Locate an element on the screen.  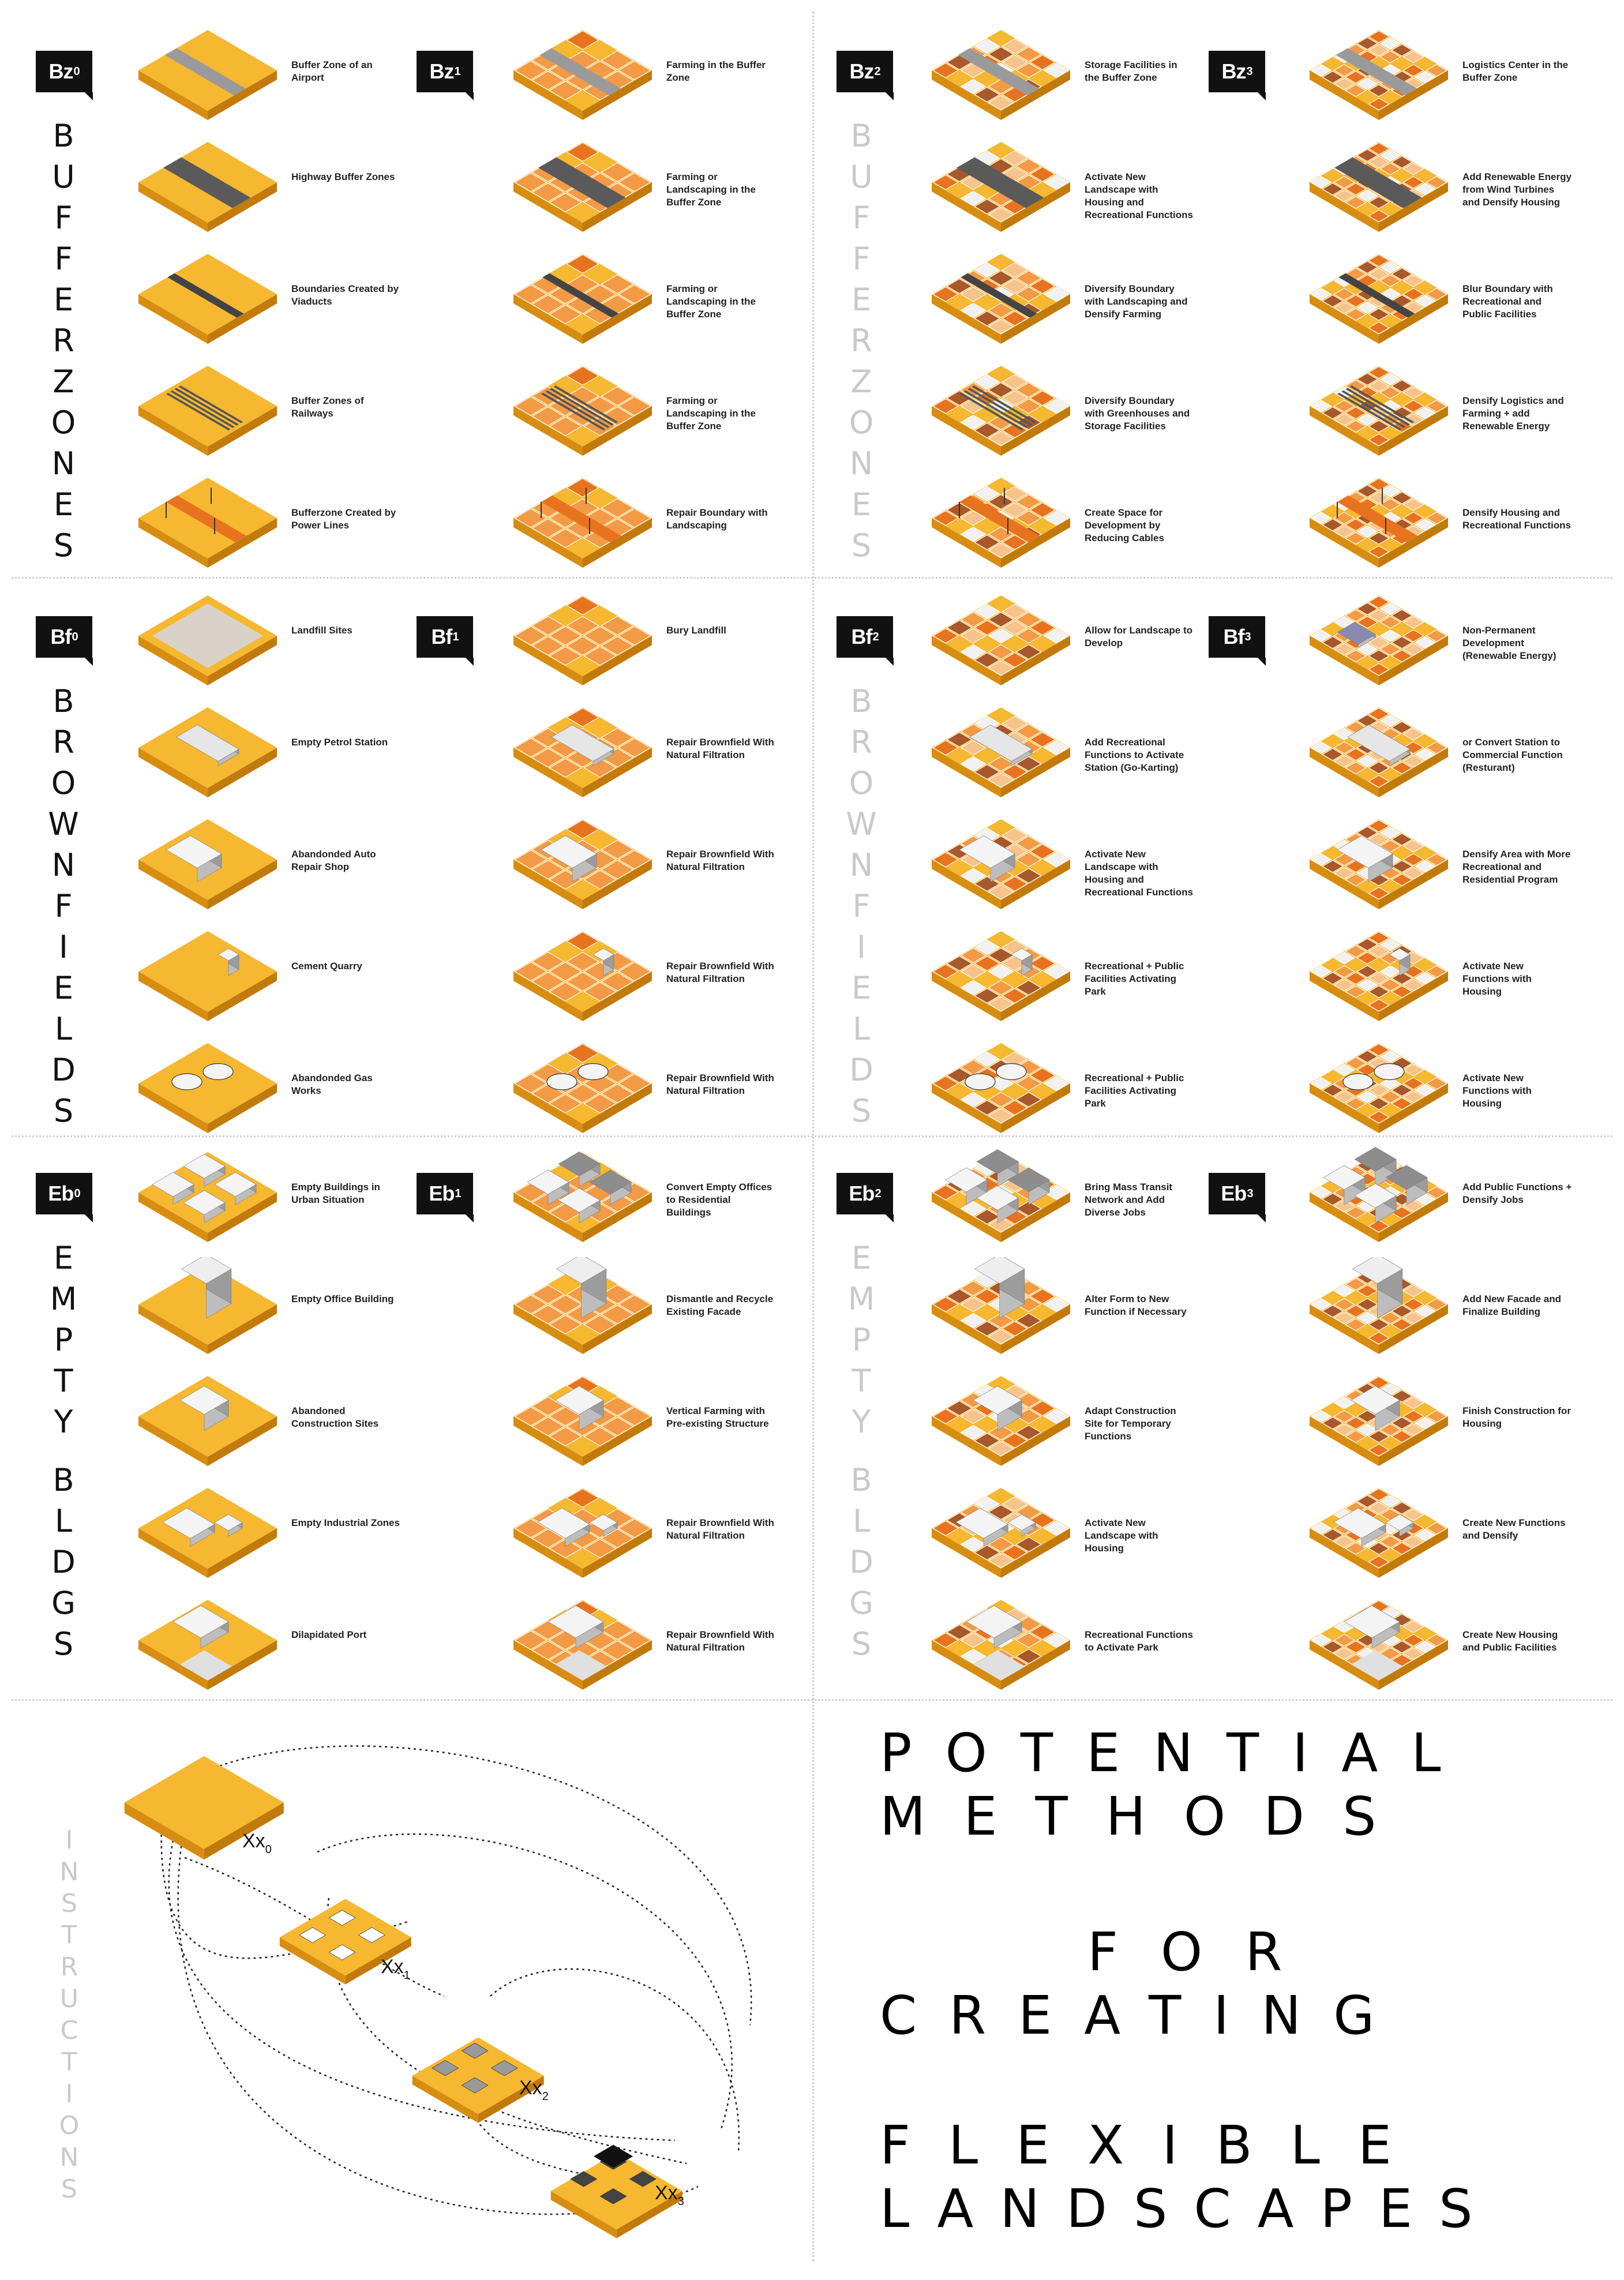
gas-holder is located at coordinates (1389, 1072).